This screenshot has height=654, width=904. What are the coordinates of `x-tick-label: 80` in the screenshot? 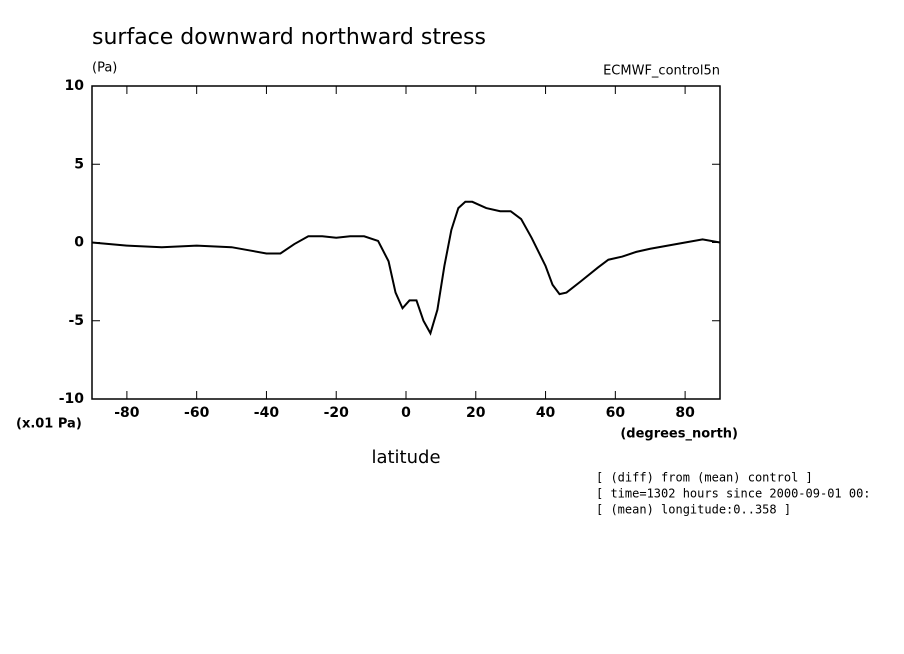 It's located at (685, 413).